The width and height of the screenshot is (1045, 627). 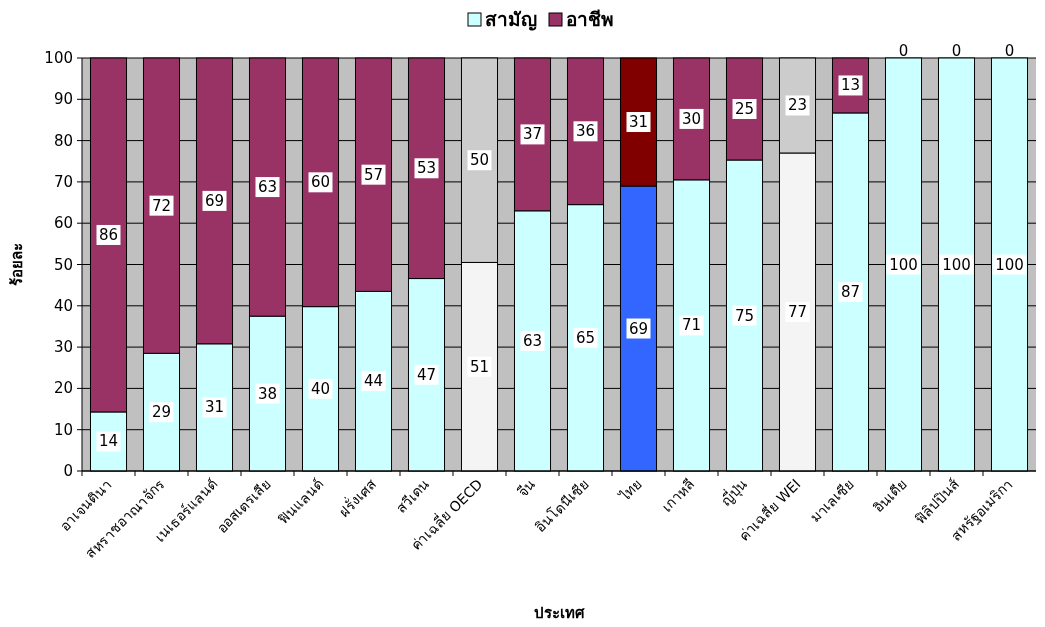 I want to click on data-label: 65, so click(x=585, y=337).